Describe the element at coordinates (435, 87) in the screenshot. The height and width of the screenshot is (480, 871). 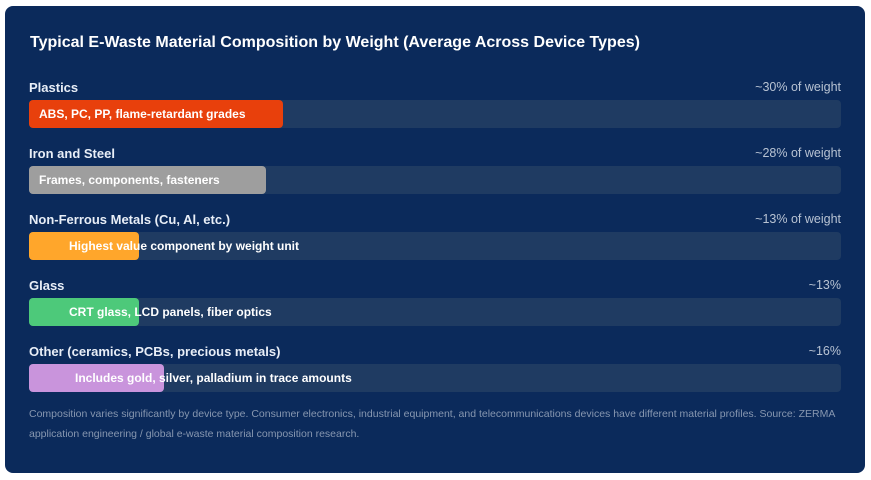
I see `bar-row-header: Plastics ~30% of weight` at that location.